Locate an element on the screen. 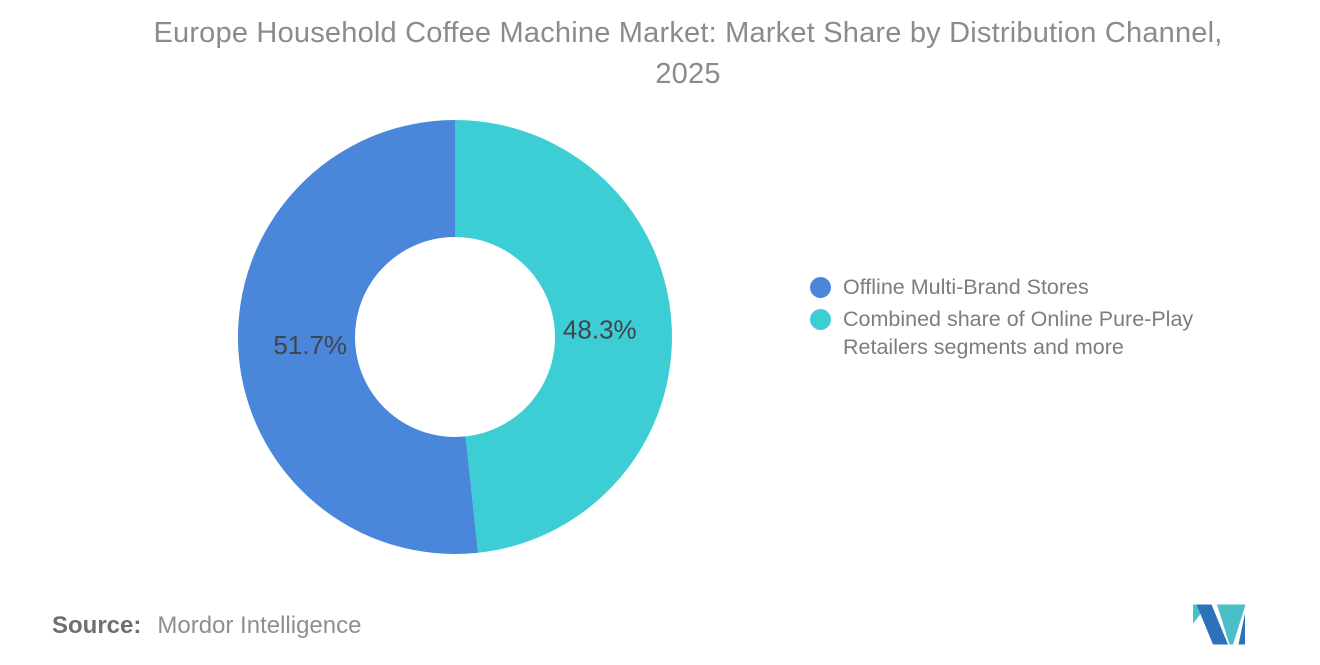  logo-blue-band is located at coordinates (1212, 624).